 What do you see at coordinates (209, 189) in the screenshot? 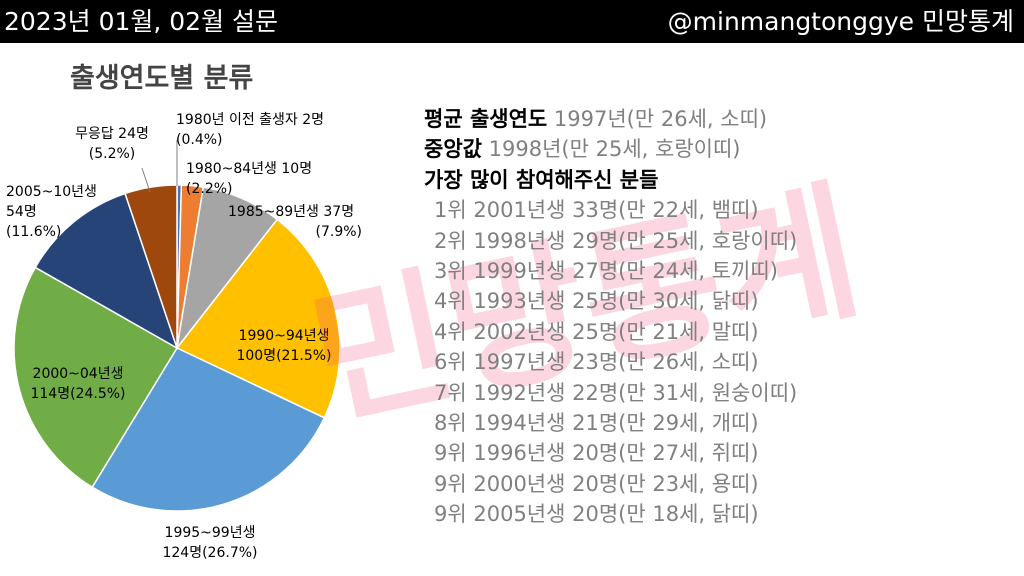
I see `slice-label: (2.2%)` at bounding box center [209, 189].